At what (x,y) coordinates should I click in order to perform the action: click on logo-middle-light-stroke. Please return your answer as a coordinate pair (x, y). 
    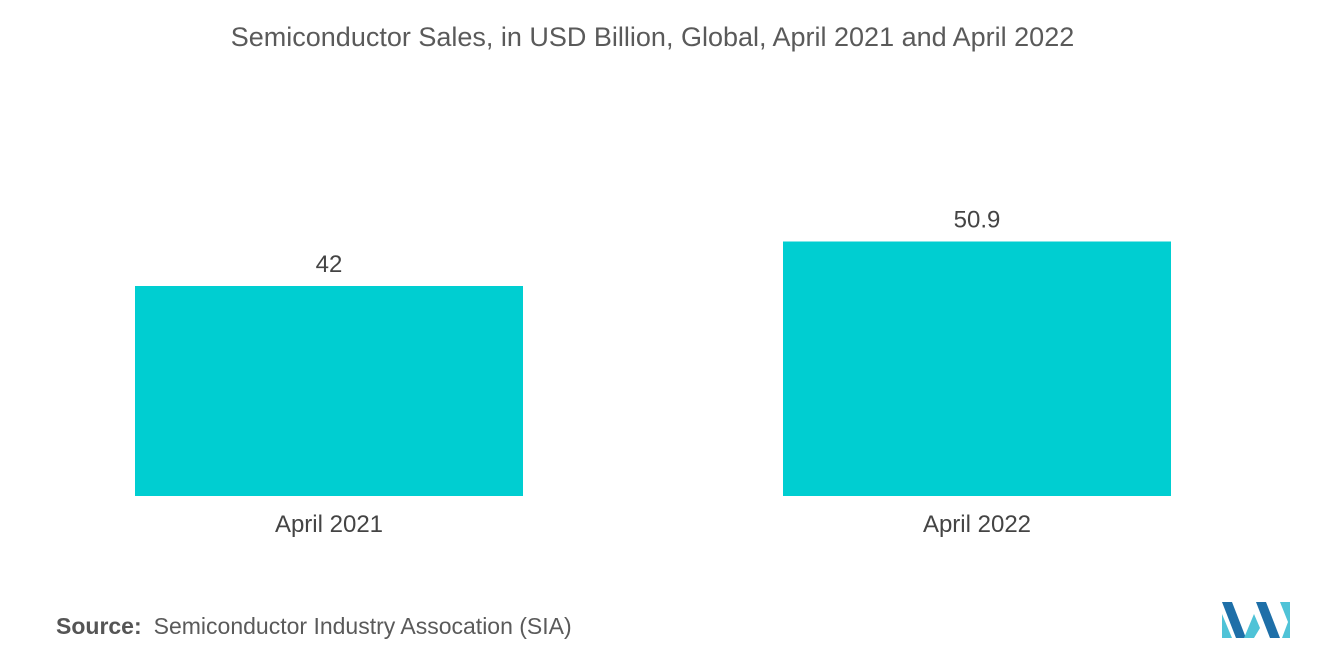
    Looking at the image, I should click on (1252, 626).